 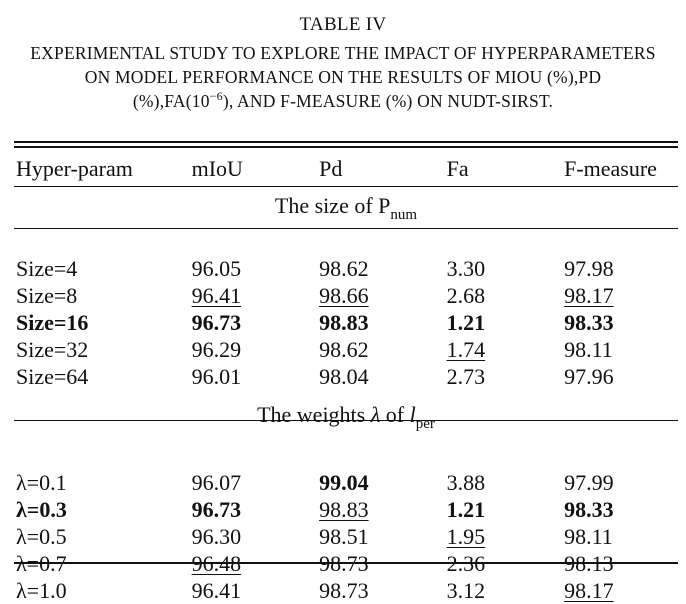 What do you see at coordinates (466, 482) in the screenshot?
I see `cell-fa: 3.88` at bounding box center [466, 482].